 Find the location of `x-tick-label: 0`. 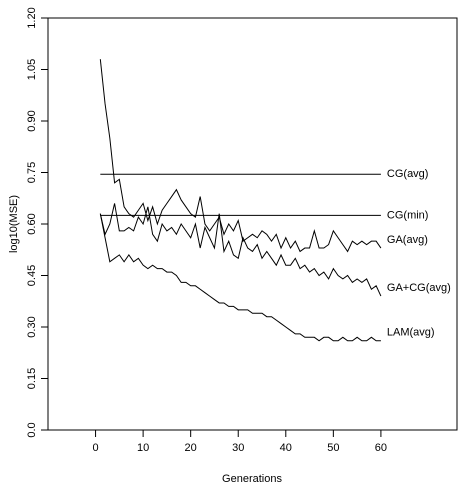

x-tick-label: 0 is located at coordinates (95, 448).